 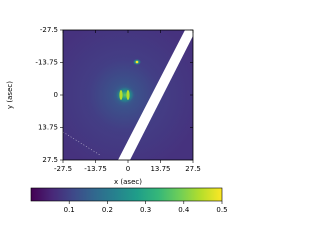 I want to click on y-tick-label: -13.75, so click(x=46, y=63).